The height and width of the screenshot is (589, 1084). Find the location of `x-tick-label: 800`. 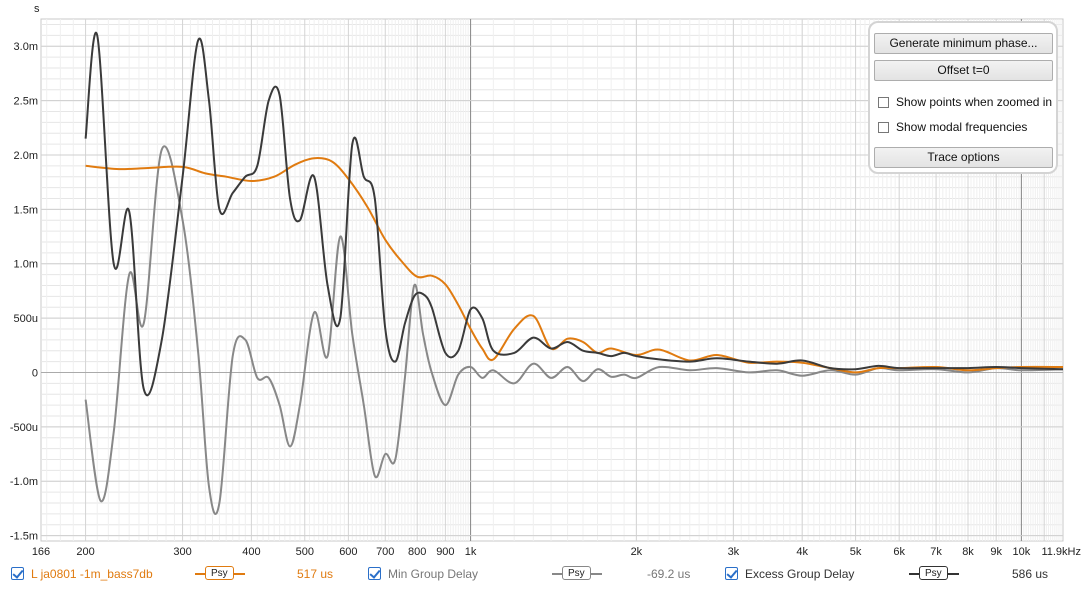

x-tick-label: 800 is located at coordinates (417, 552).